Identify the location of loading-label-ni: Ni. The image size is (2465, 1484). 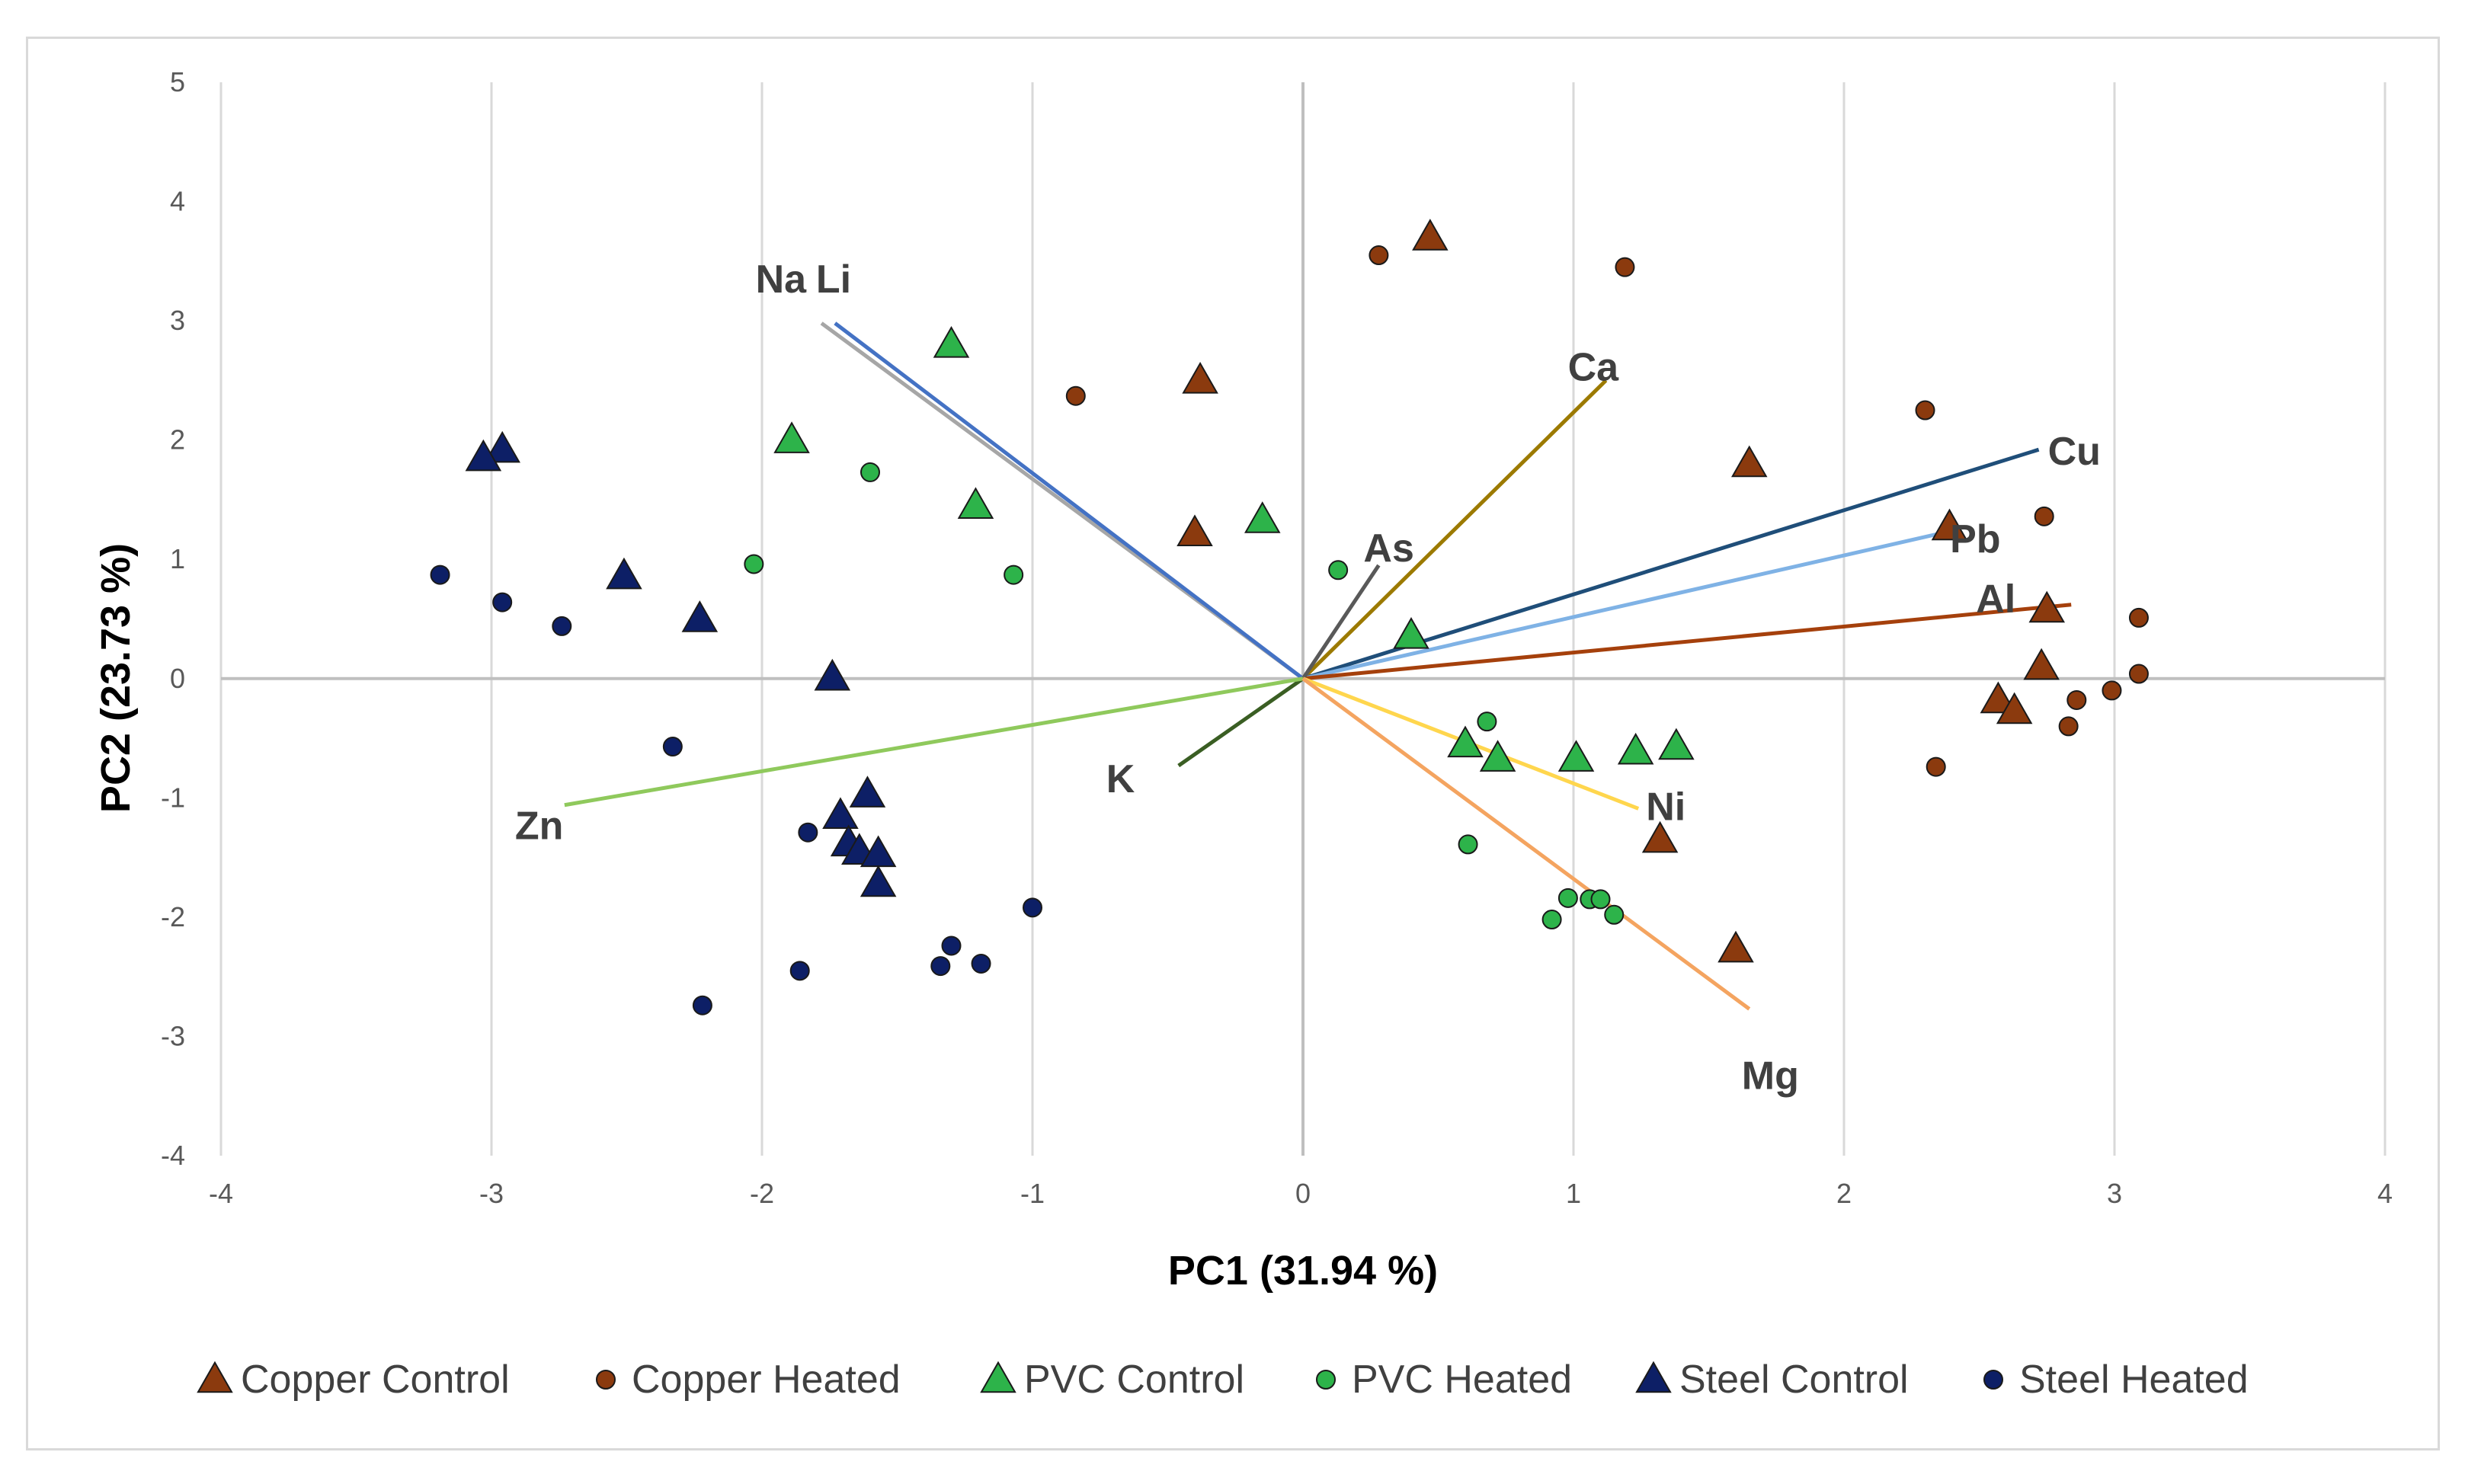
(1665, 807).